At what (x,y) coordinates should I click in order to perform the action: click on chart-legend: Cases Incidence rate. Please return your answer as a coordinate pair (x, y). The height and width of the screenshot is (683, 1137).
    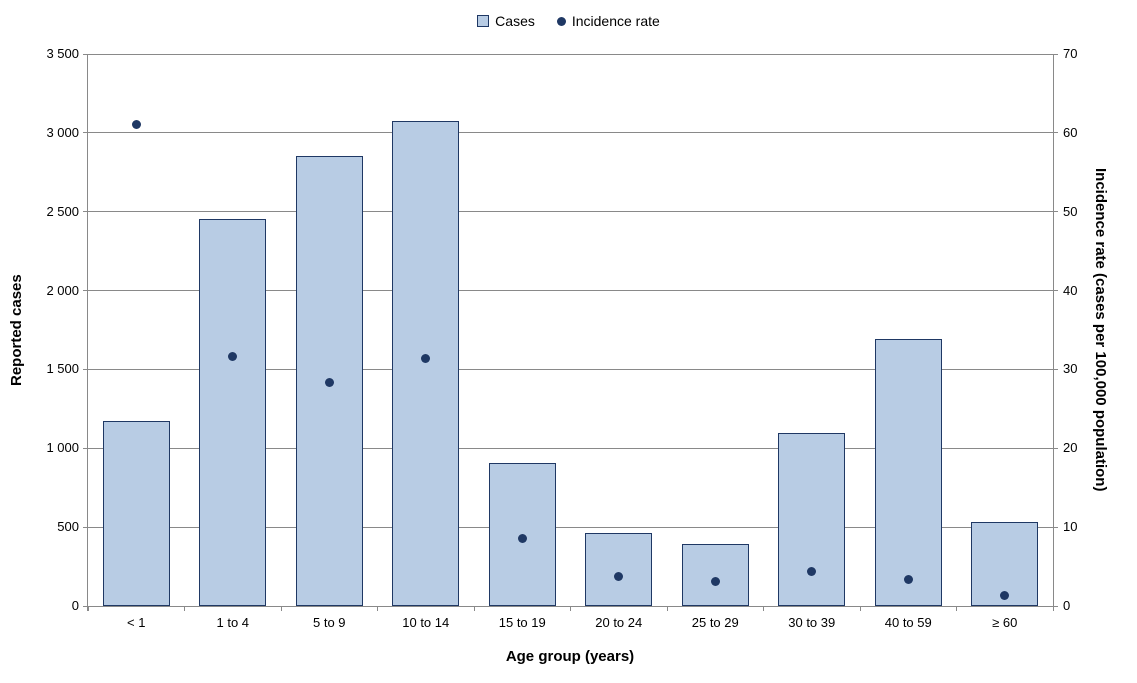
    Looking at the image, I should click on (568, 21).